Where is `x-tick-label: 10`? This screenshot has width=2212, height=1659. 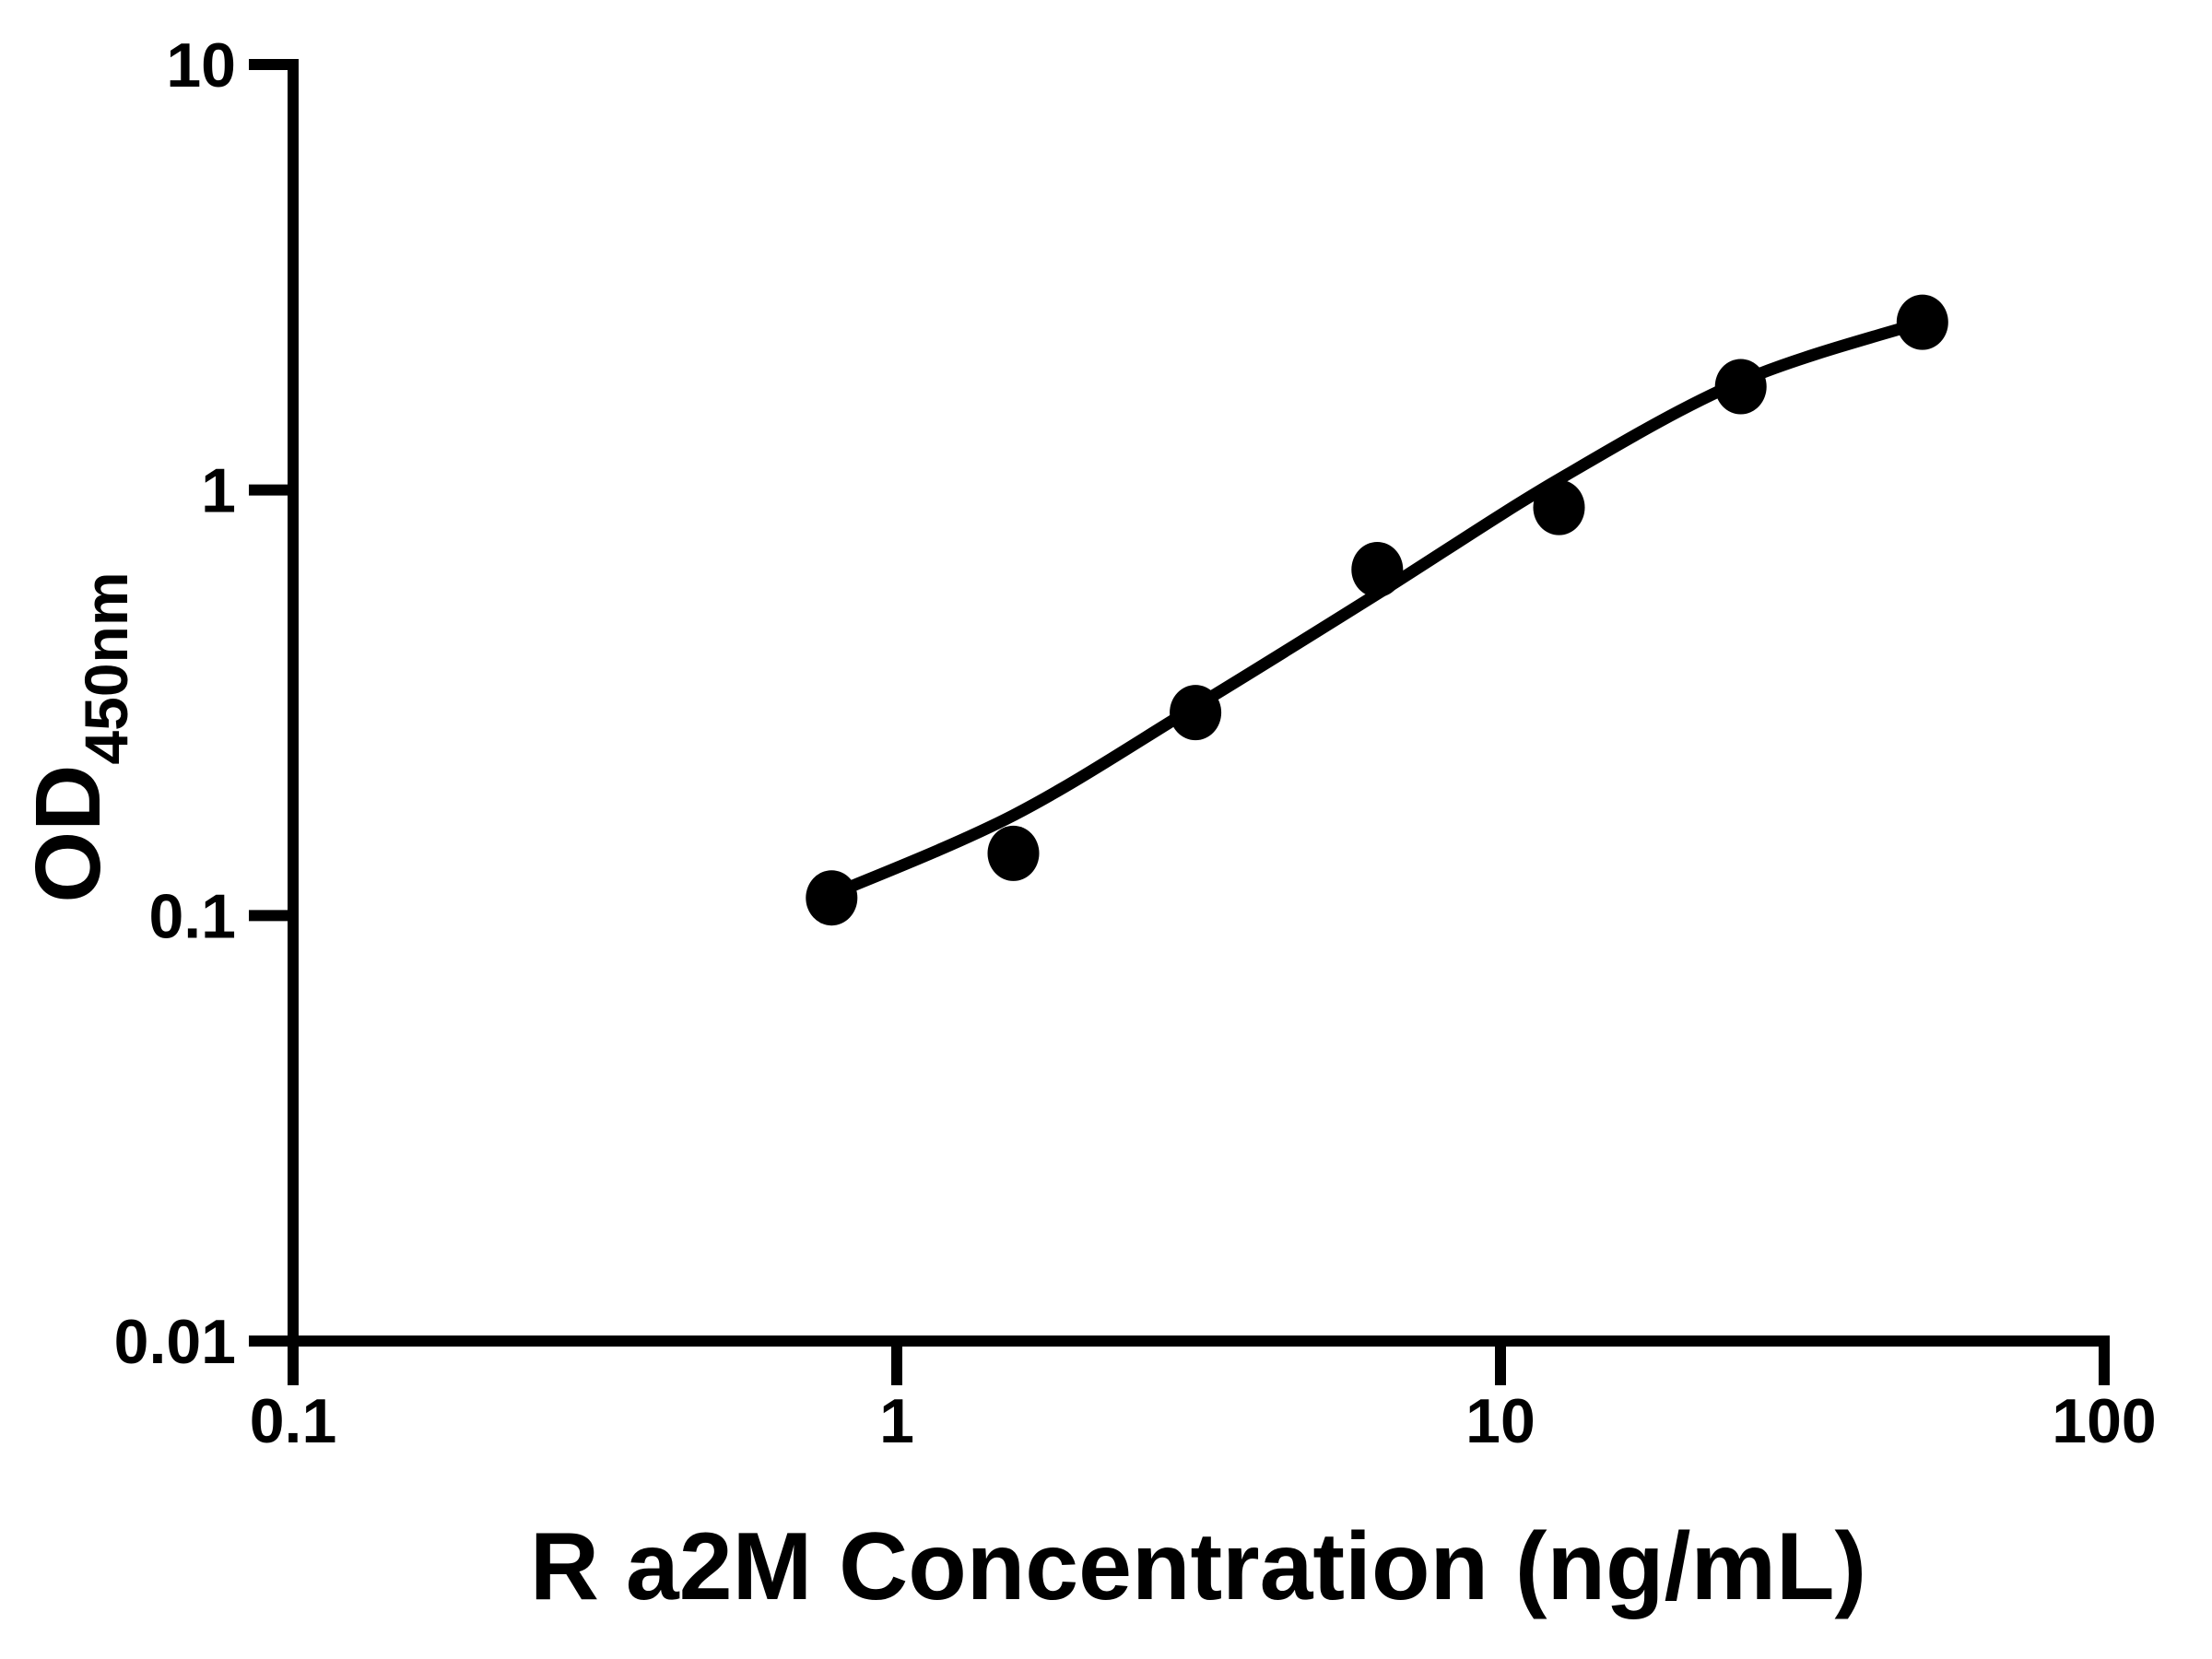
x-tick-label: 10 is located at coordinates (1500, 1421).